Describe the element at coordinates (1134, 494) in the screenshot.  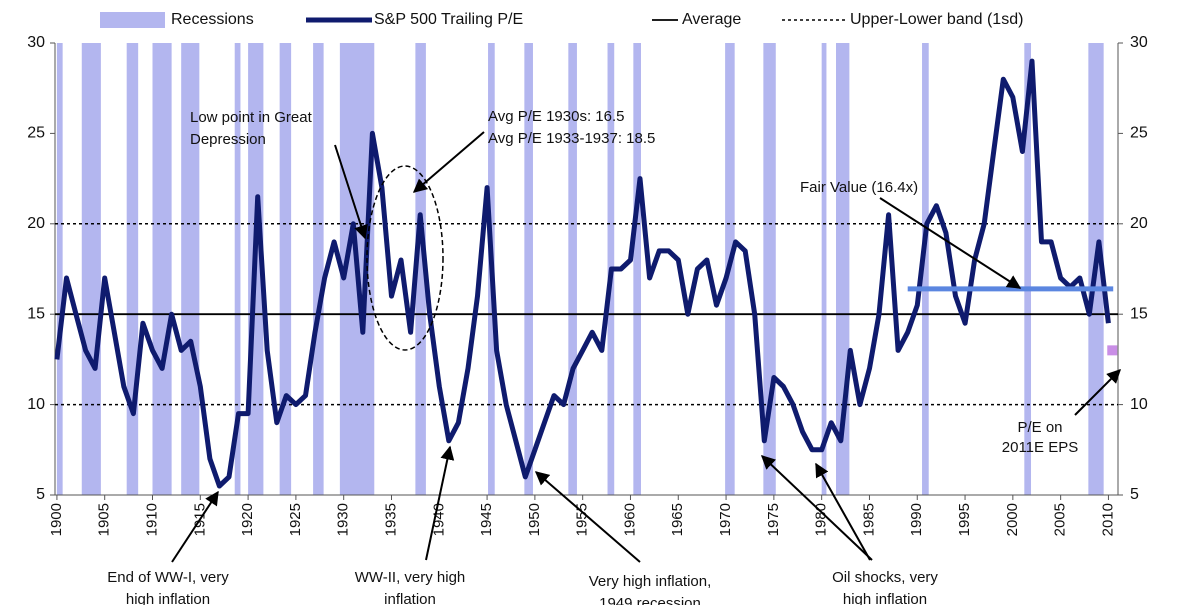
I see `y2-tick-label: 5` at that location.